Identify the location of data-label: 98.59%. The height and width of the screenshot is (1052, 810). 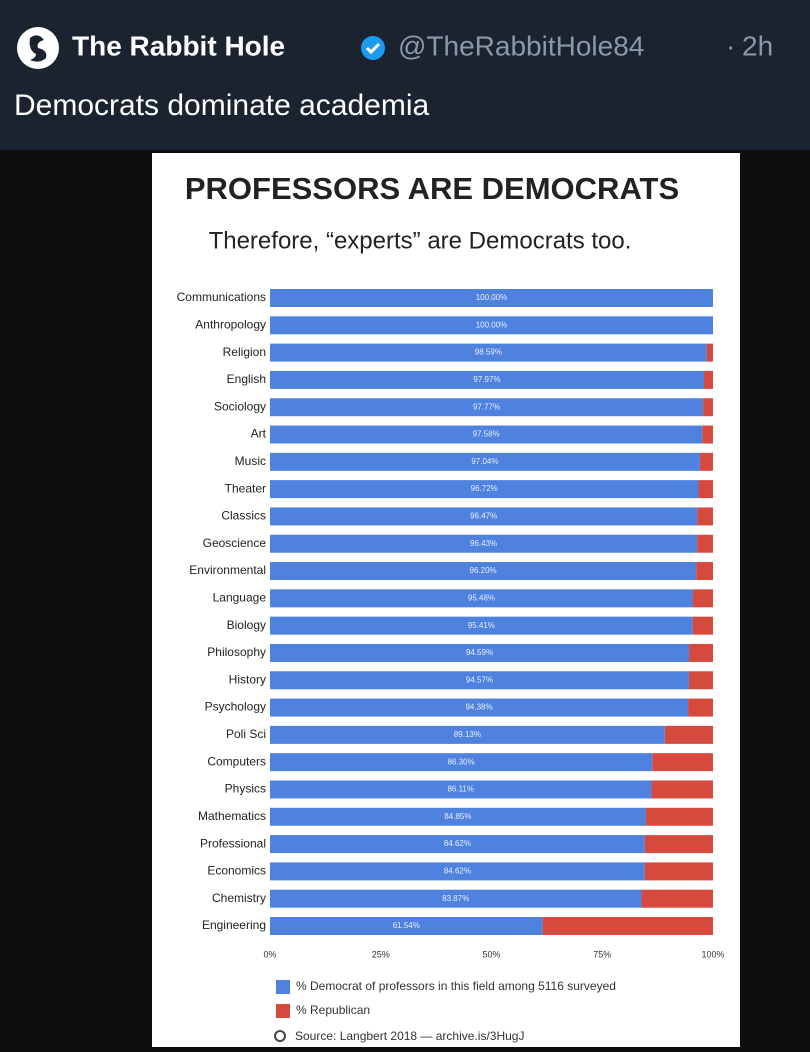
(488, 352).